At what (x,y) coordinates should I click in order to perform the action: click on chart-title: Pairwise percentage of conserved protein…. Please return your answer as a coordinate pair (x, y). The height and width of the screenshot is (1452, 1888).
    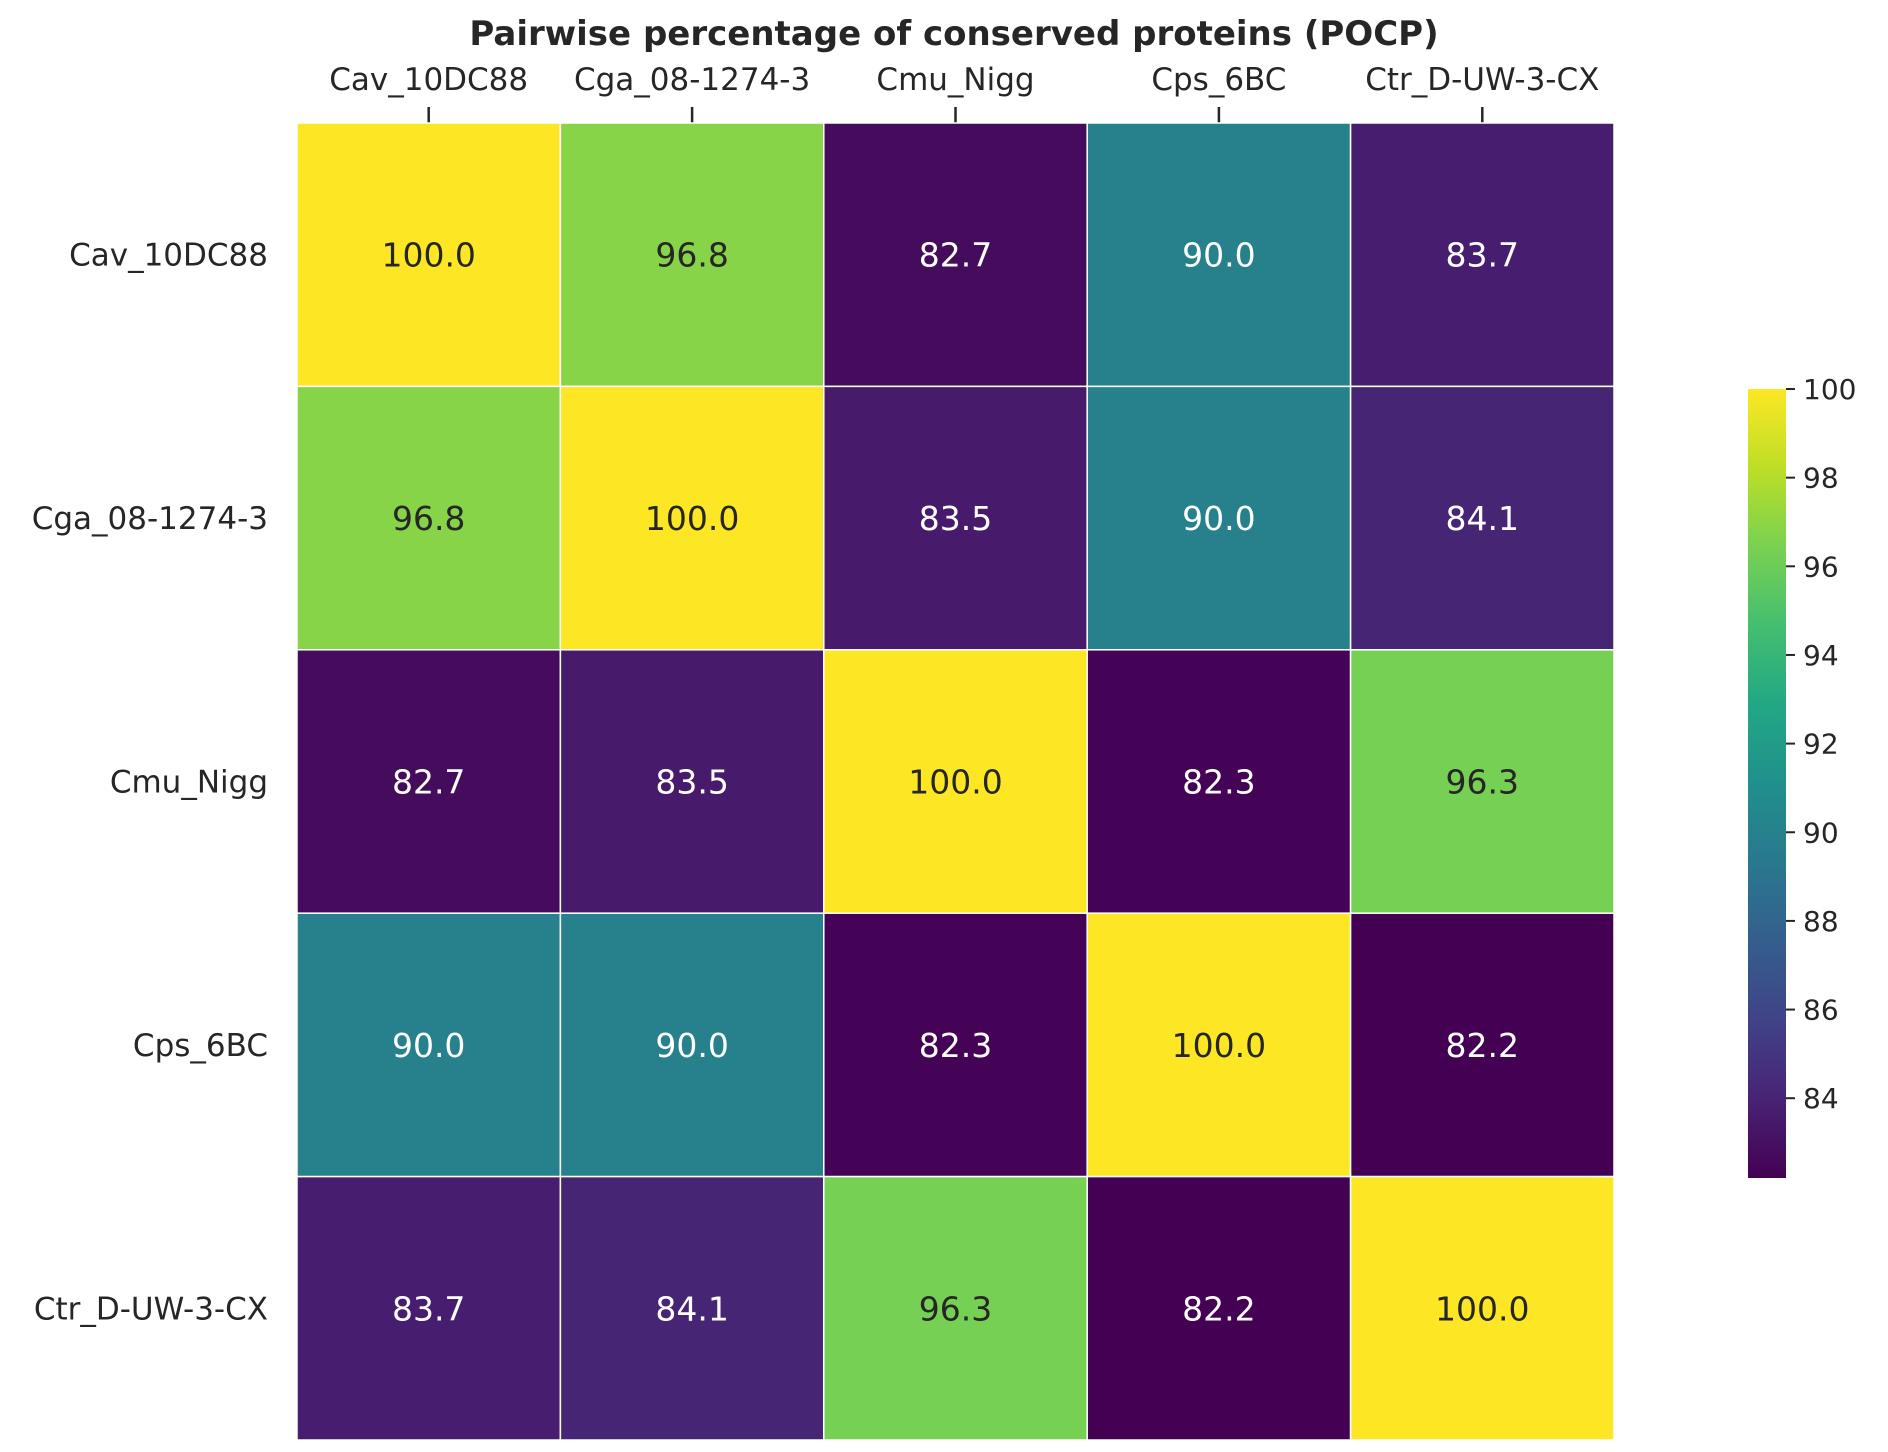
    Looking at the image, I should click on (953, 34).